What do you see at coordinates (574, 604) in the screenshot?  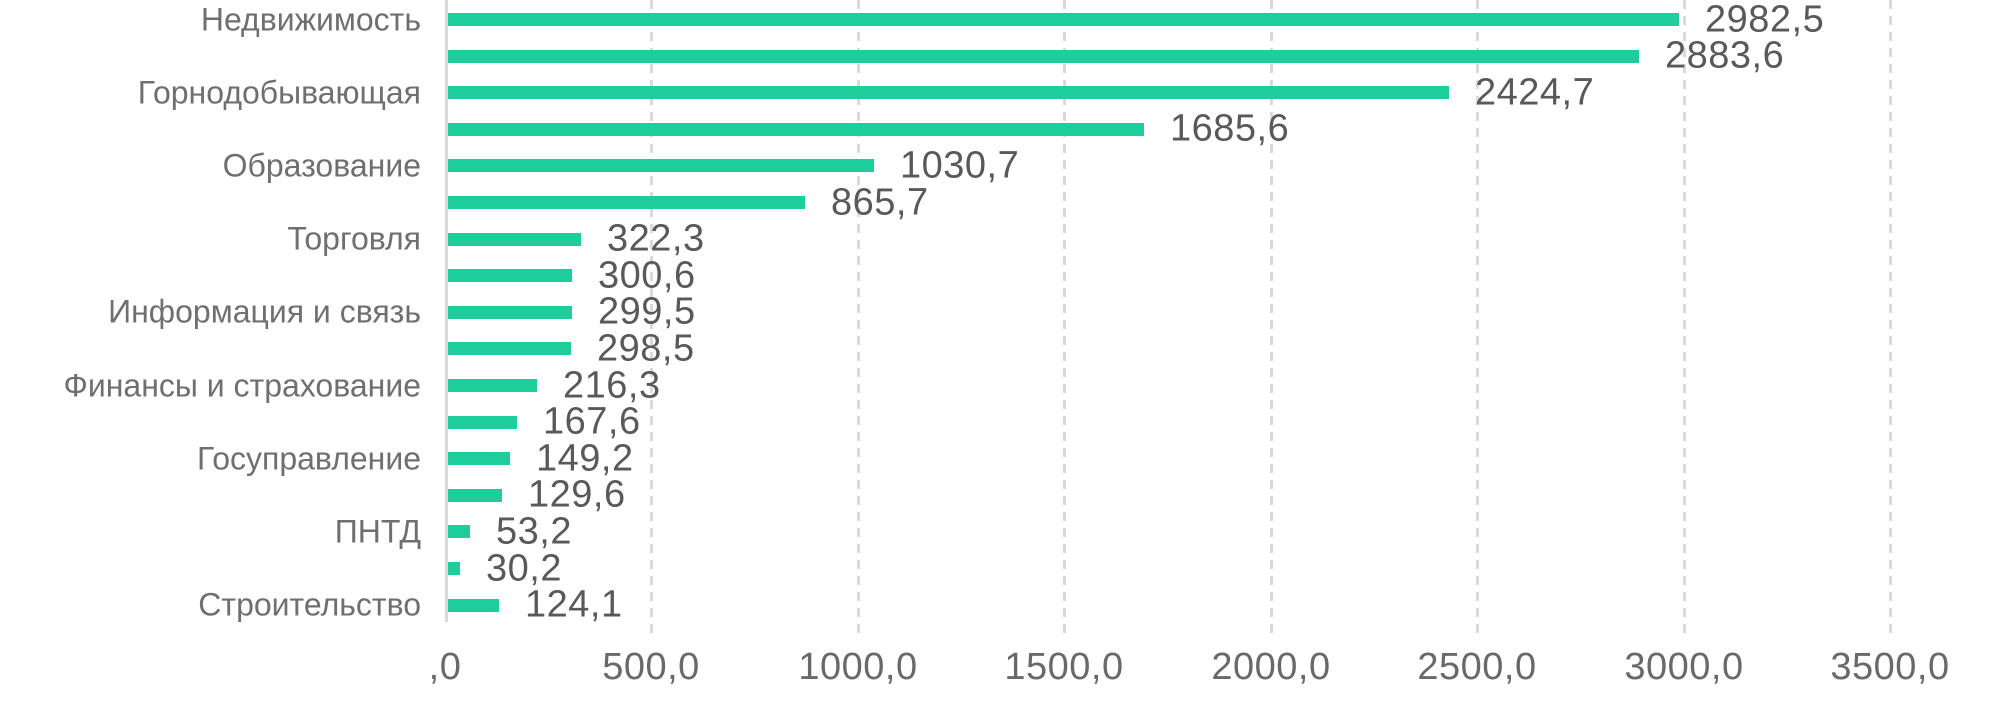 I see `value-label-16: 124,1` at bounding box center [574, 604].